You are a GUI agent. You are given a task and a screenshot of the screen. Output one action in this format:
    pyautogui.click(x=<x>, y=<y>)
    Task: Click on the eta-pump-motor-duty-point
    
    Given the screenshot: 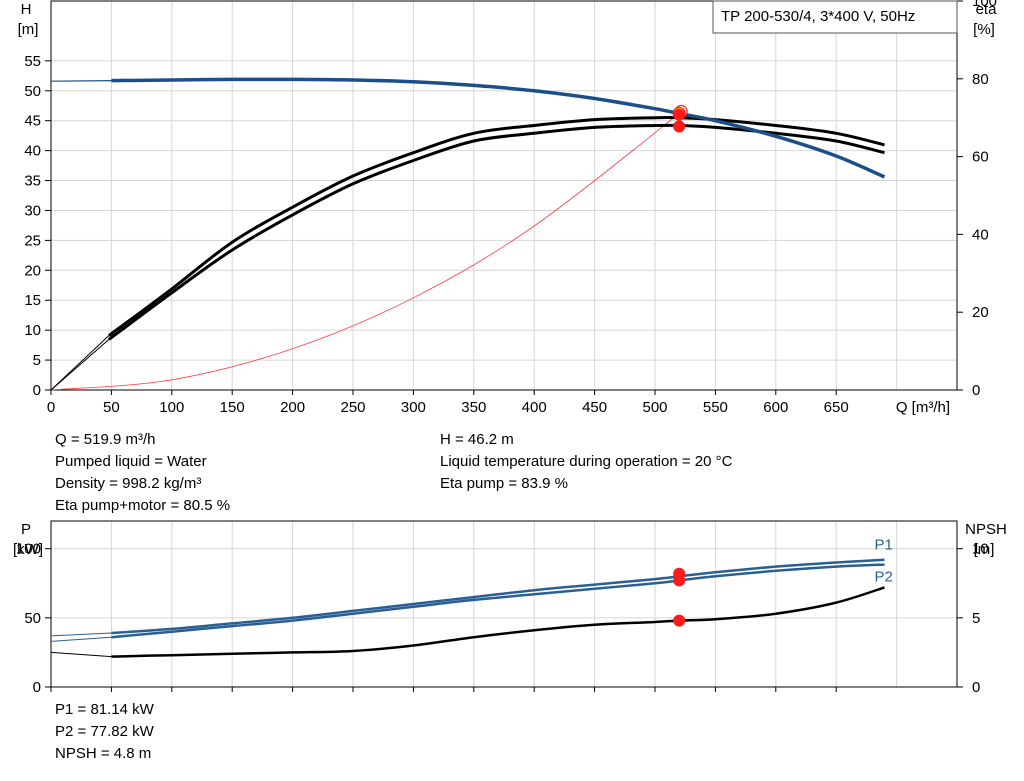 What is the action you would take?
    pyautogui.click(x=679, y=126)
    